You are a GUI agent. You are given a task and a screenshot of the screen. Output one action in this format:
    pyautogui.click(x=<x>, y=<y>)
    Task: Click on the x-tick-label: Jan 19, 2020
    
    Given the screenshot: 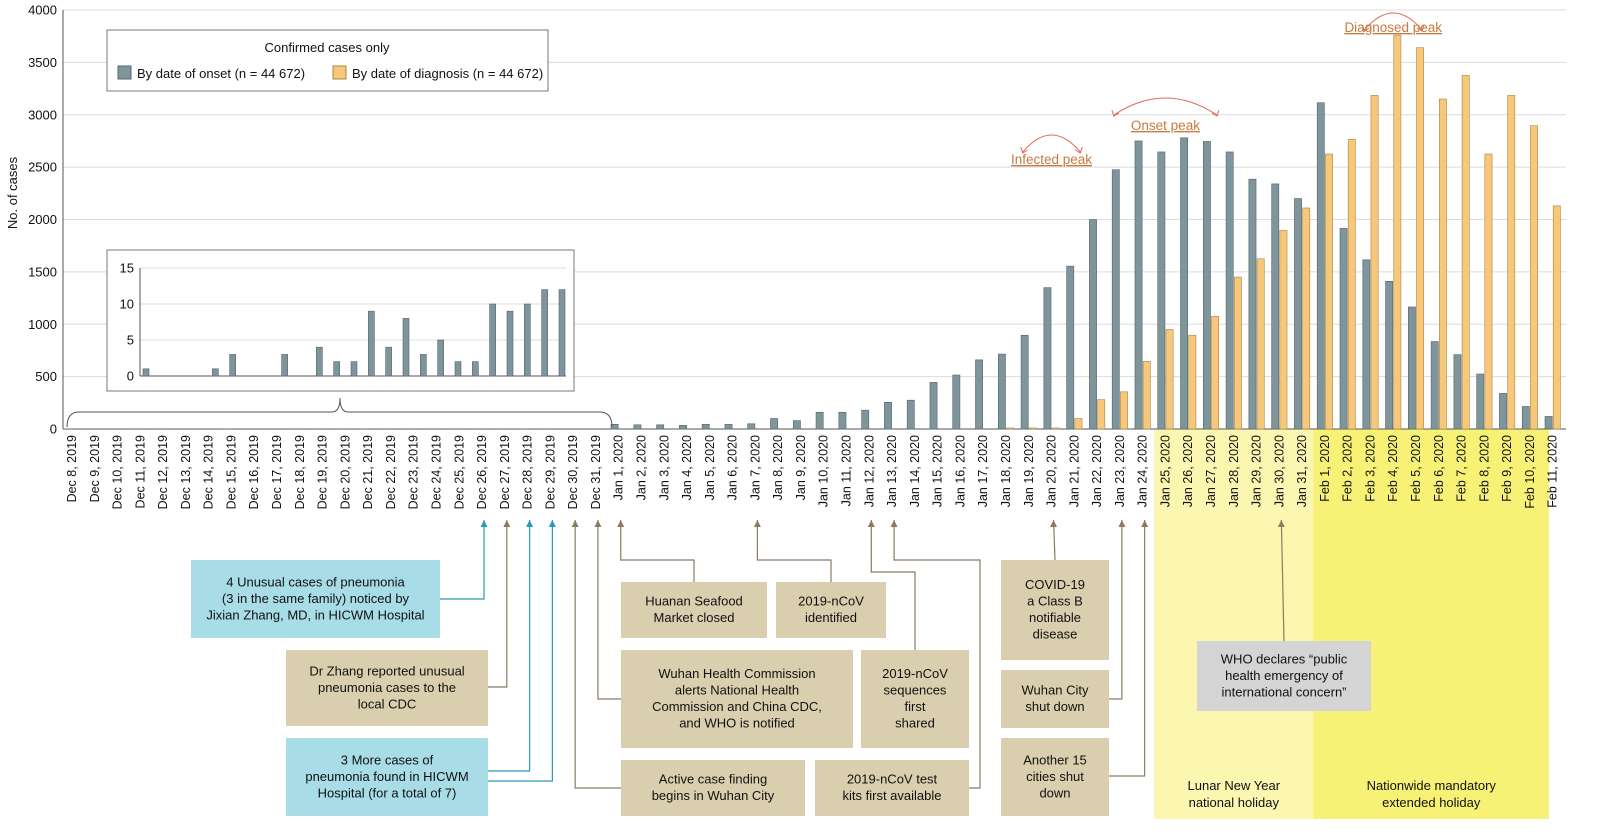 What is the action you would take?
    pyautogui.click(x=1029, y=471)
    